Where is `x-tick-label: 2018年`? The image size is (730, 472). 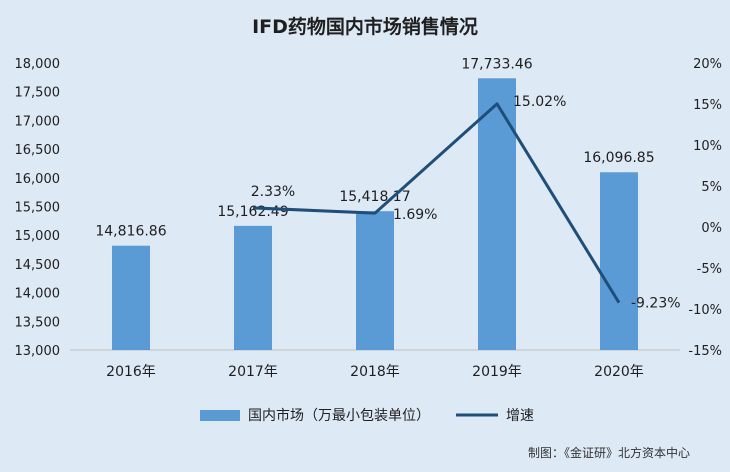
x-tick-label: 2018年 is located at coordinates (375, 372).